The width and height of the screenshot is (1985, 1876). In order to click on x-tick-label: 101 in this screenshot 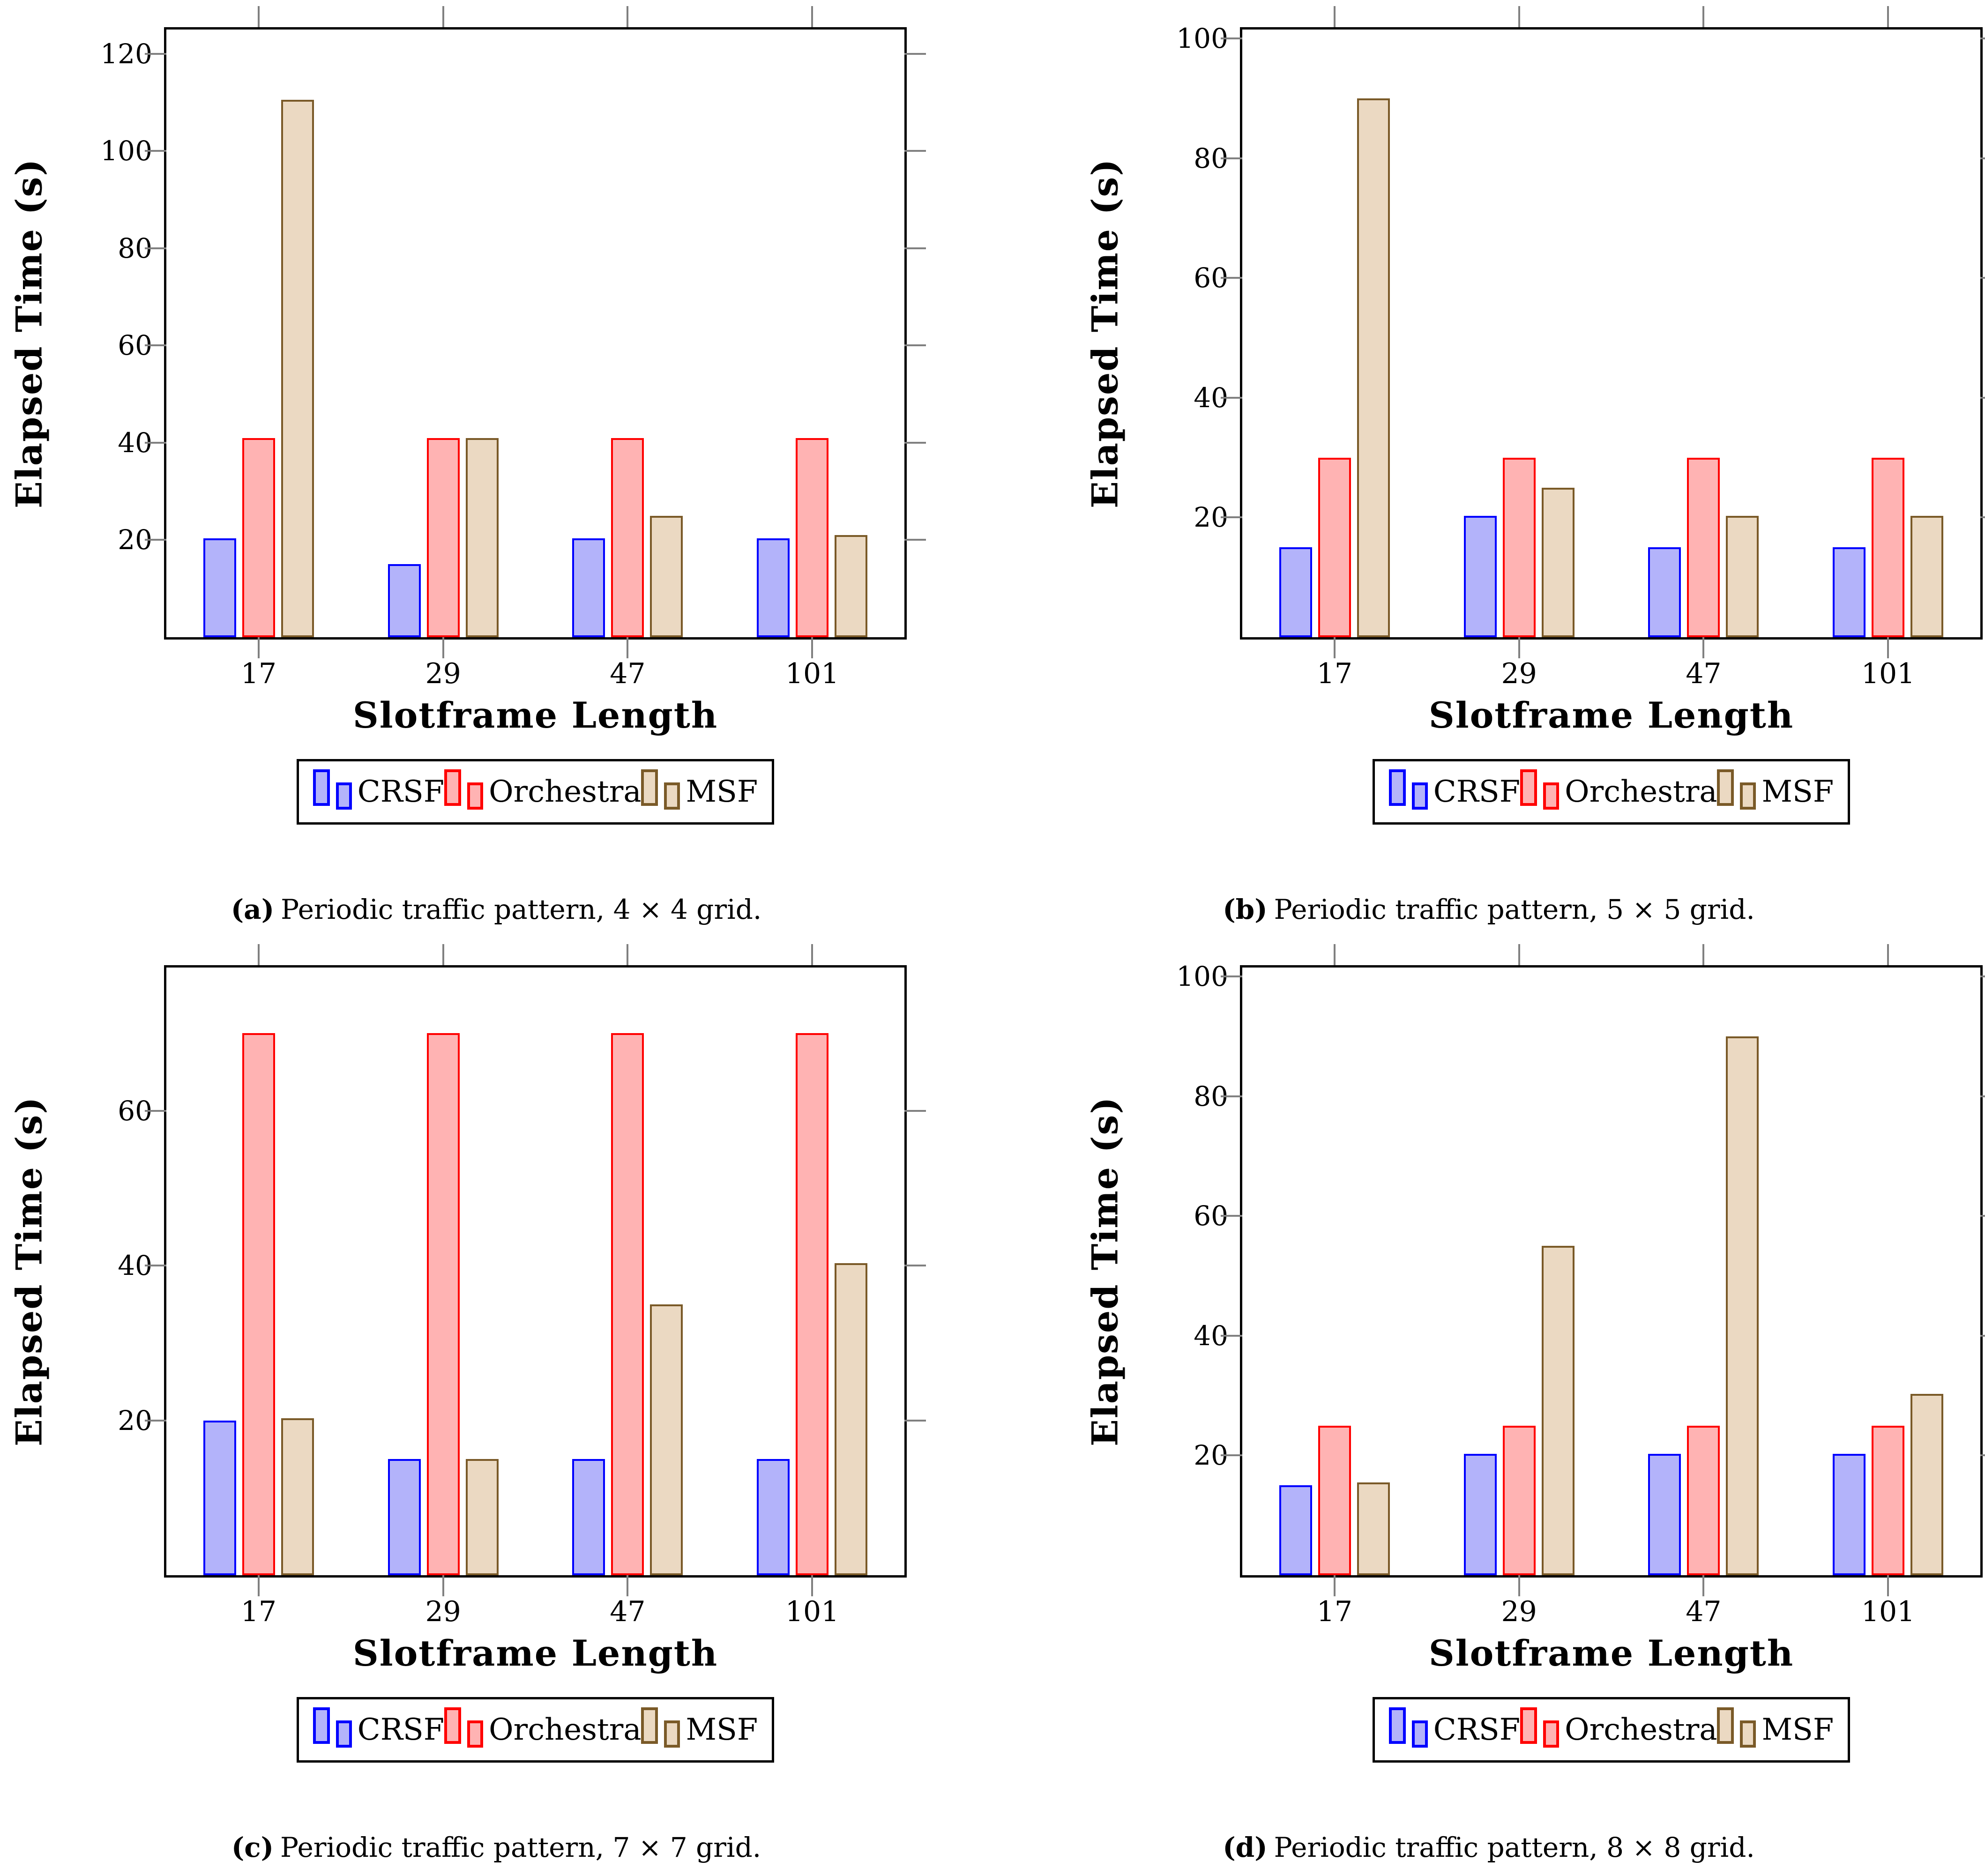, I will do `click(812, 1612)`.